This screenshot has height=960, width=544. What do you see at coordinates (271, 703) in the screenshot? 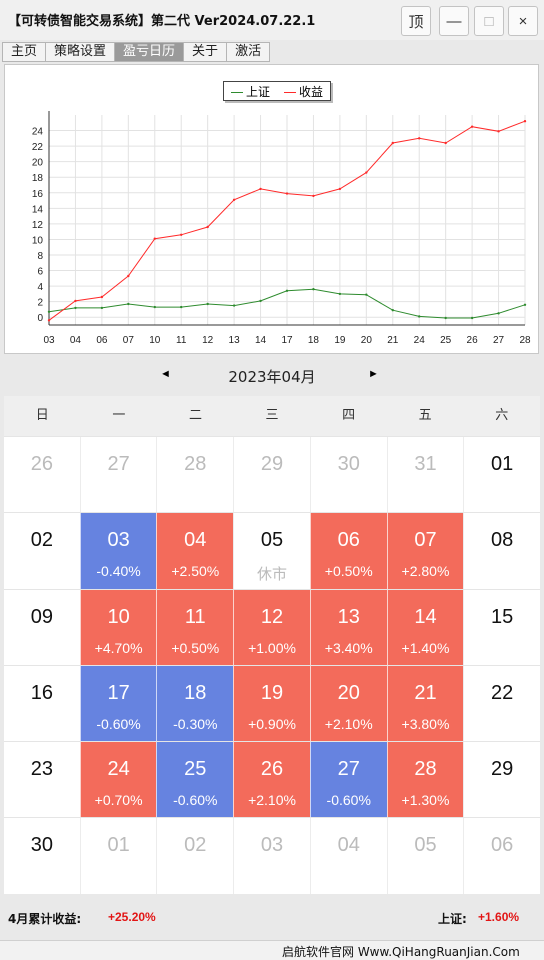
I see `calendar-day-cell: 19 +0.90%` at bounding box center [271, 703].